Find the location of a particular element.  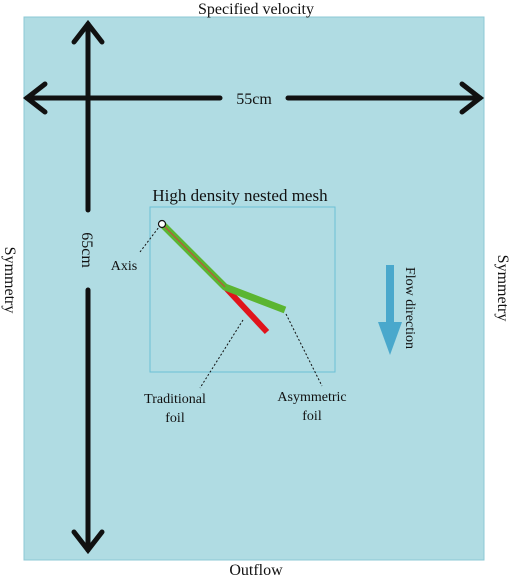

axis-label: Axis is located at coordinates (124, 266).